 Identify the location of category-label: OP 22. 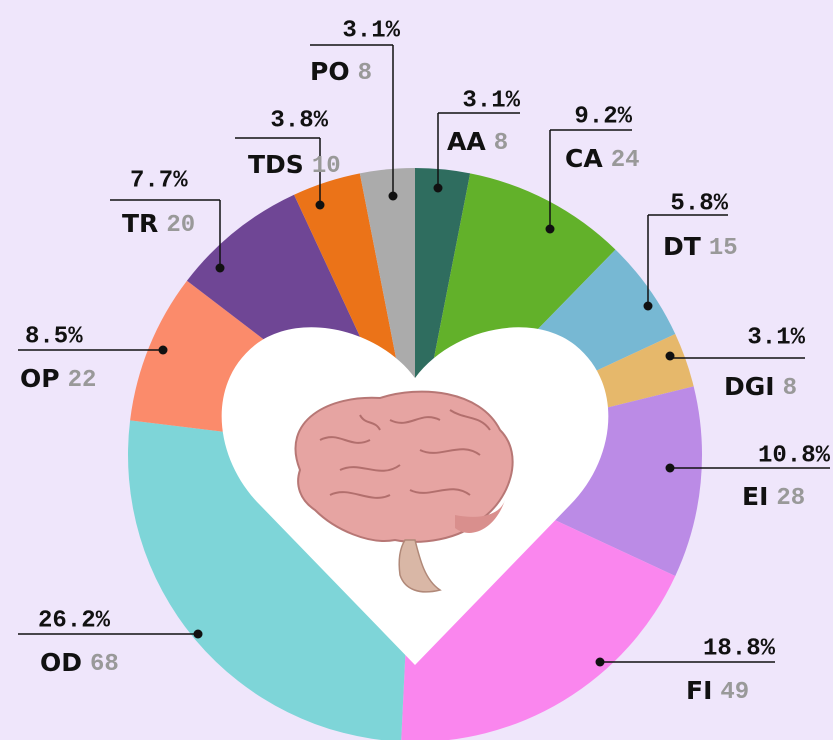
(58, 379).